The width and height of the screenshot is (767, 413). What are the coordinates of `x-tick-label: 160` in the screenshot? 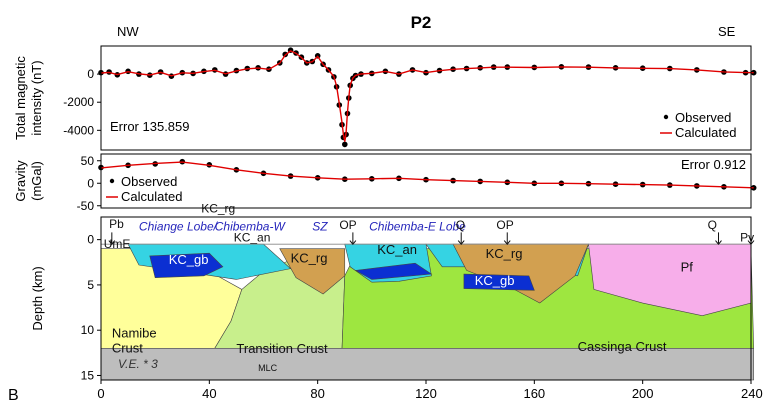 It's located at (534, 393).